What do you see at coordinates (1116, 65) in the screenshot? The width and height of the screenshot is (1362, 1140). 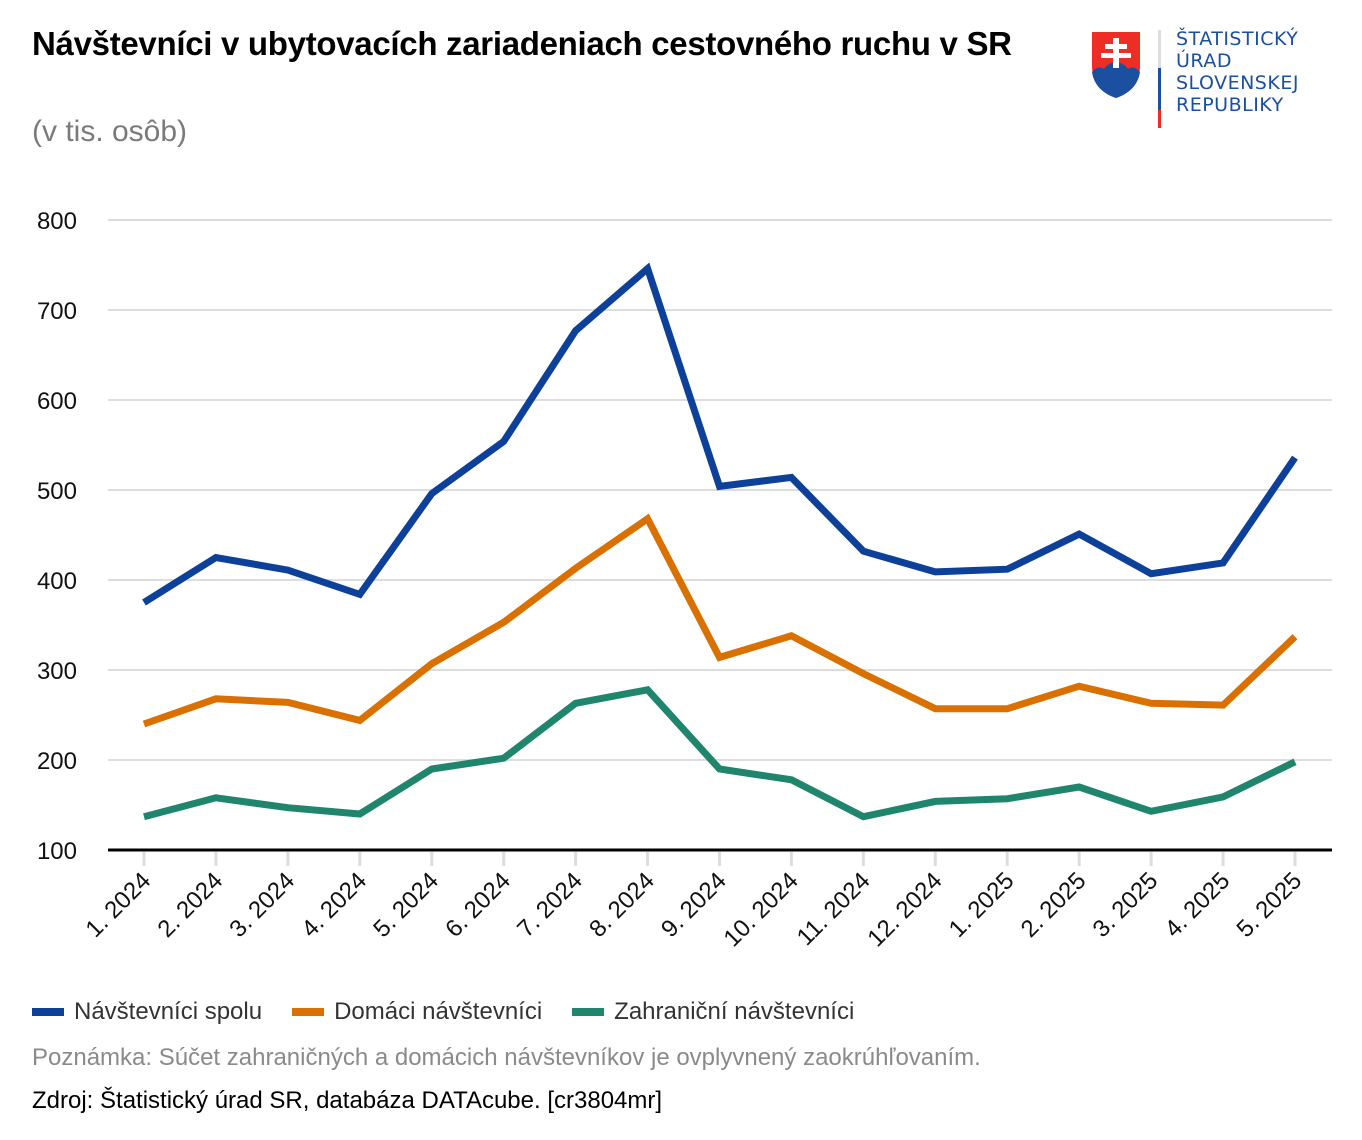 I see `slovak-coat-of-arms-icon` at bounding box center [1116, 65].